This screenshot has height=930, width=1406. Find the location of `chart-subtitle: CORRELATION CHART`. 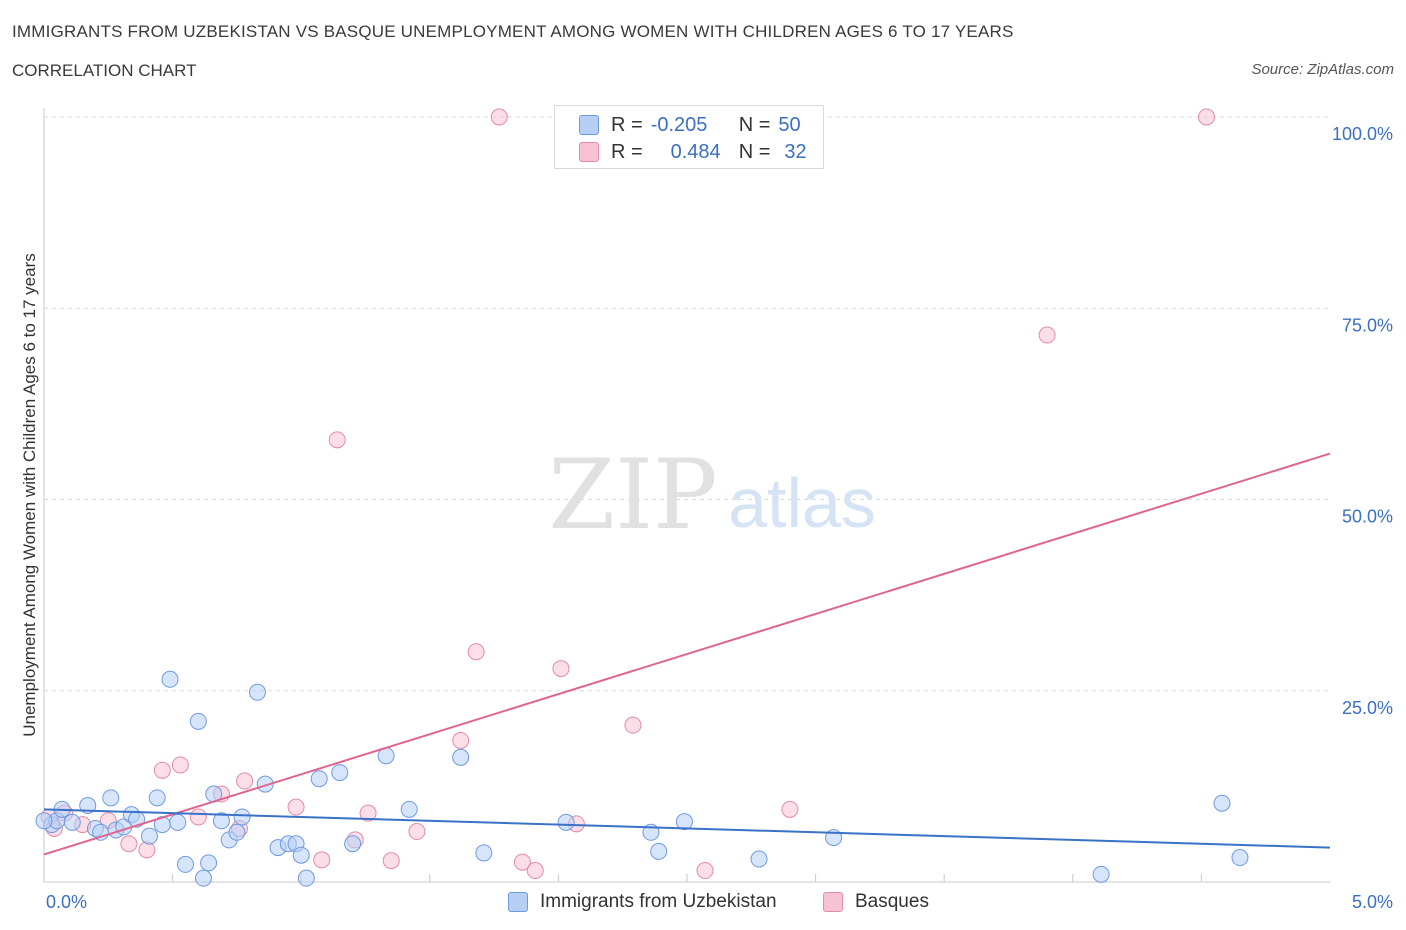

chart-subtitle: CORRELATION CHART is located at coordinates (104, 70).